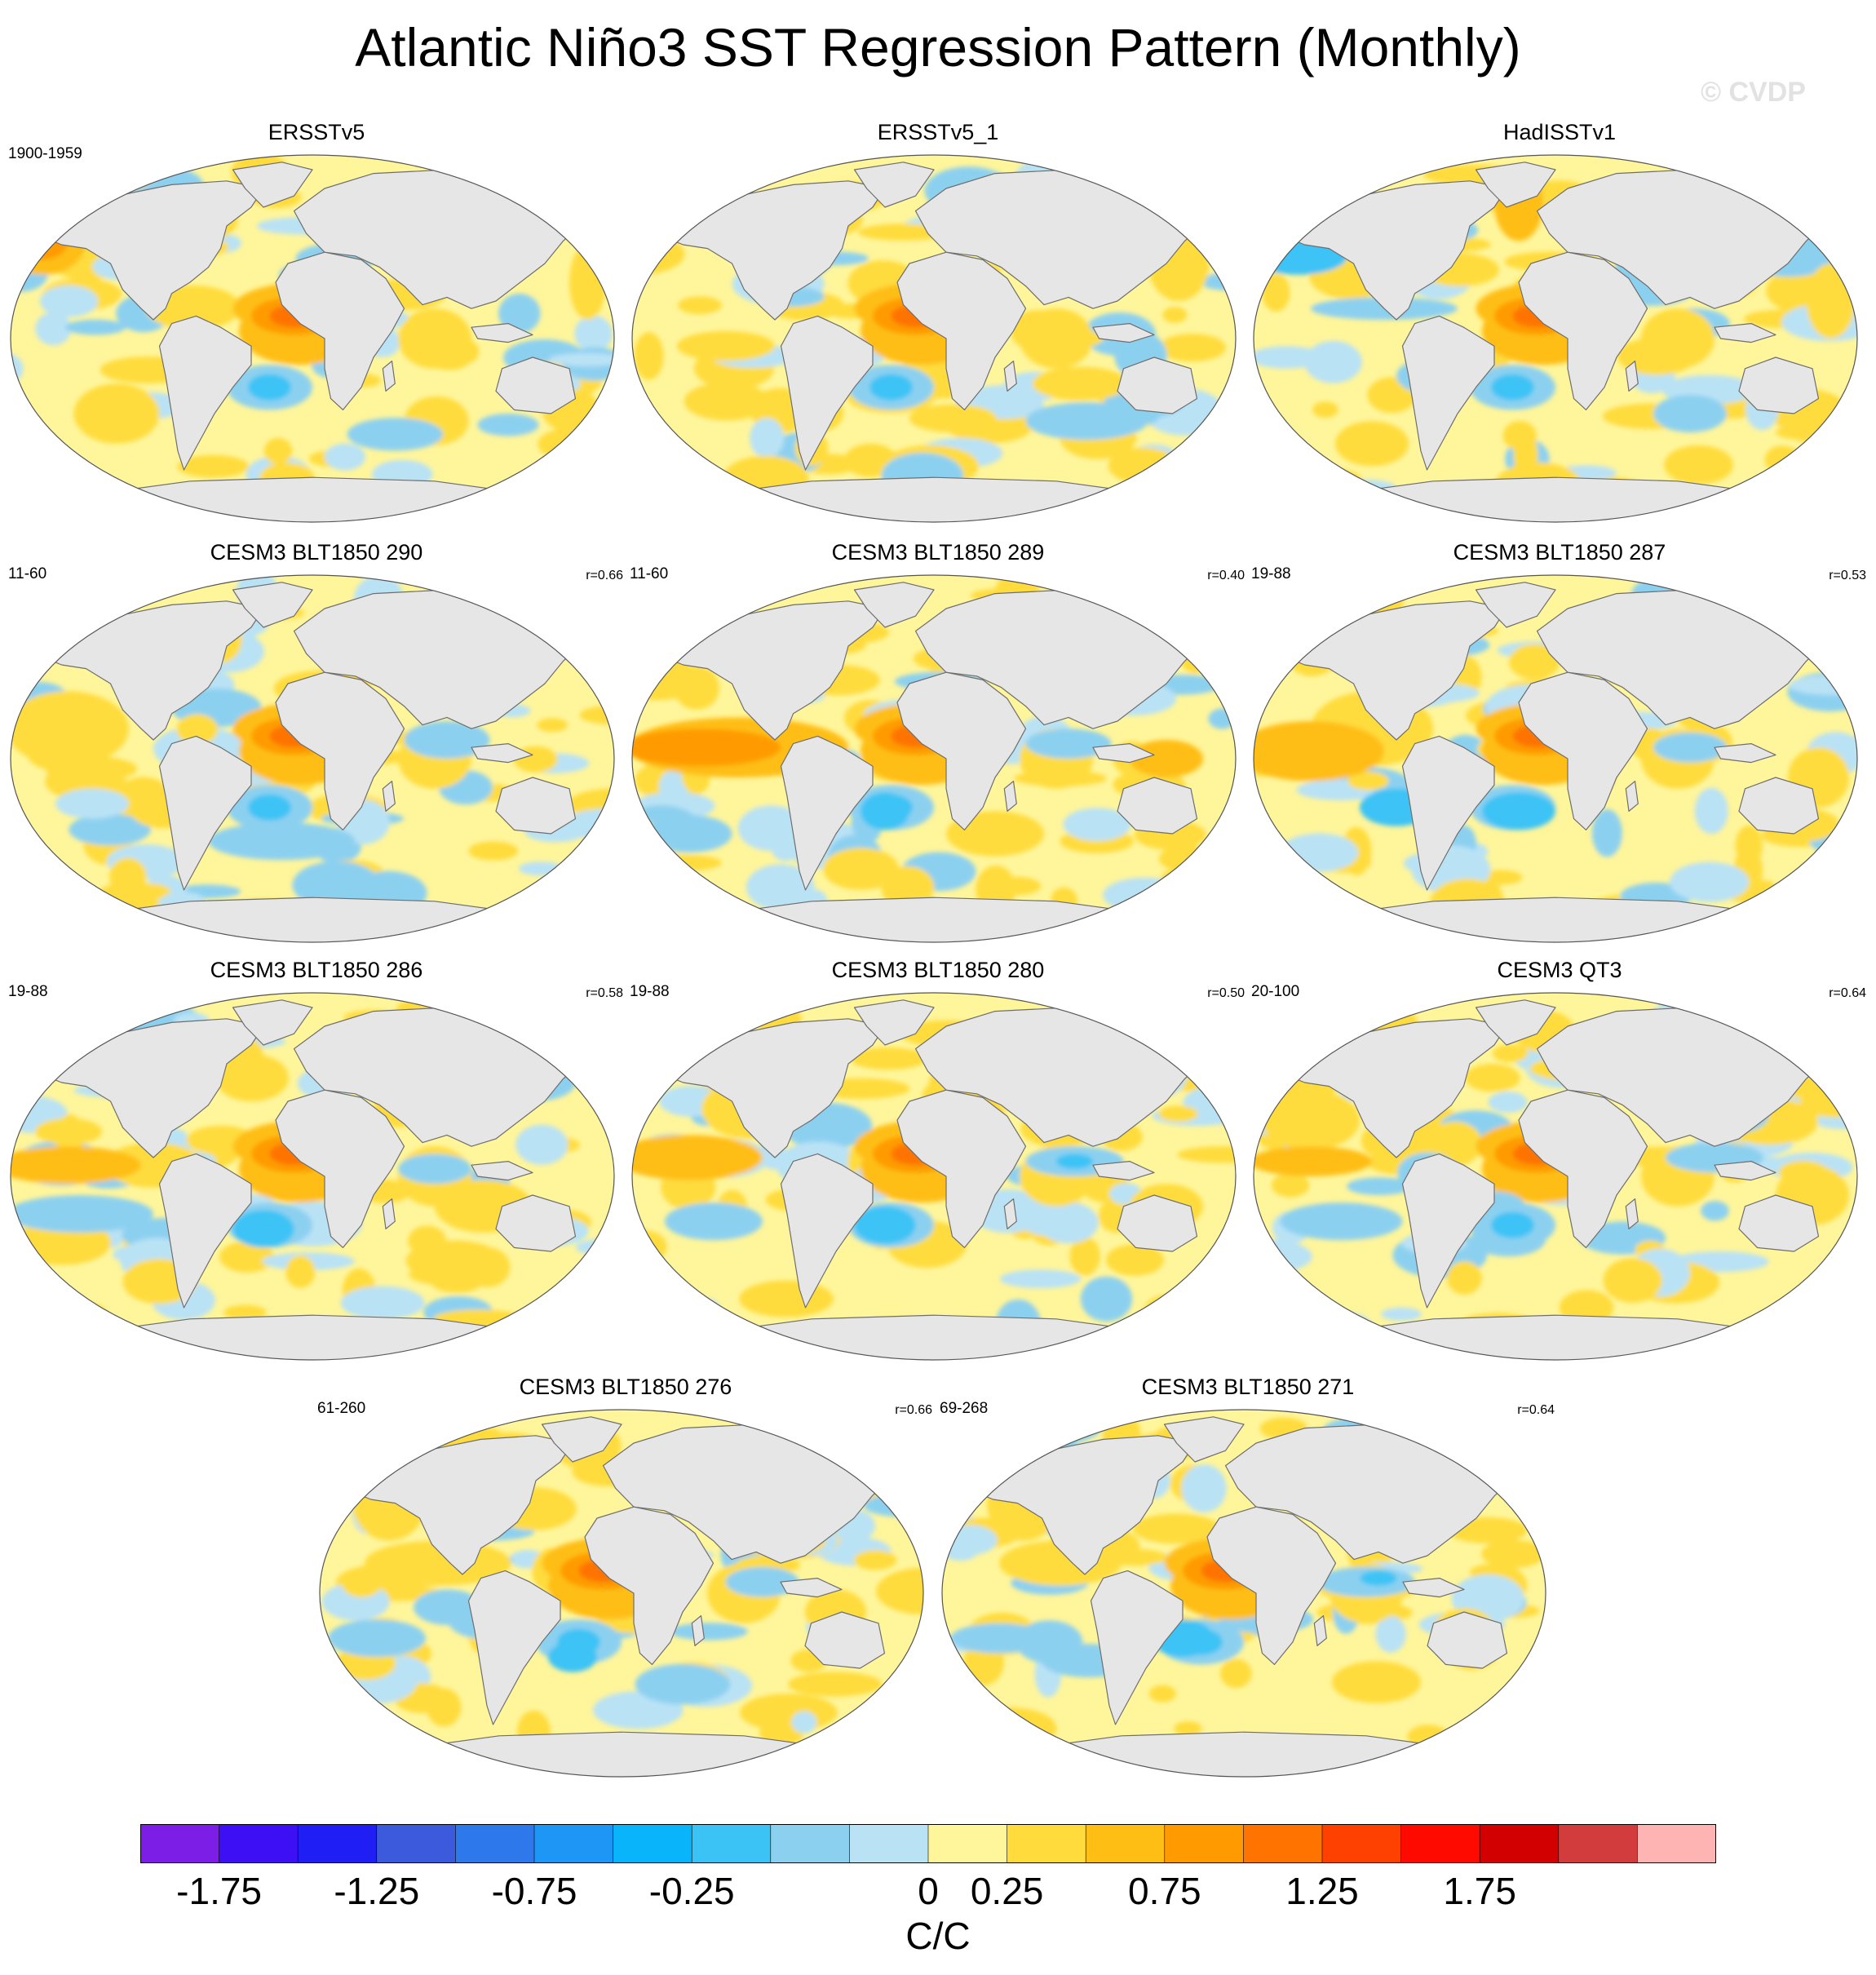  I want to click on panel-period: 69-268, so click(964, 1408).